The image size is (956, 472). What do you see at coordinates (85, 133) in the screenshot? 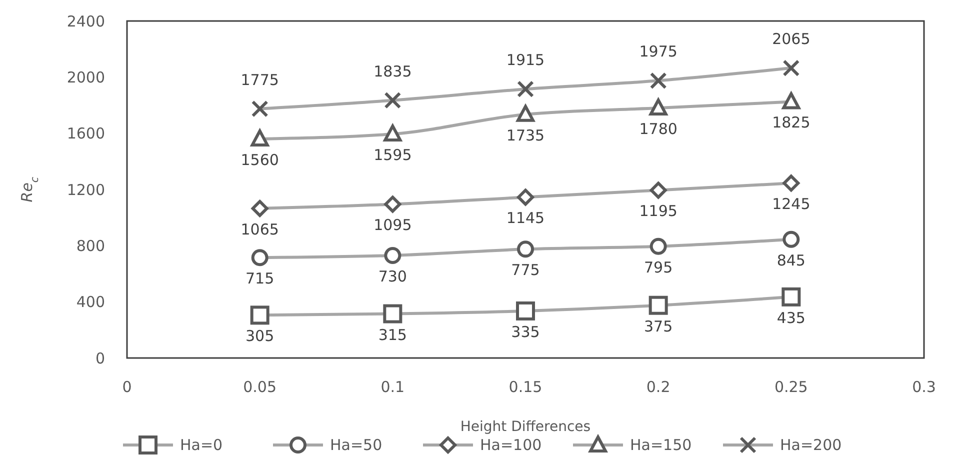
I see `y-tick-label: 1600` at bounding box center [85, 133].